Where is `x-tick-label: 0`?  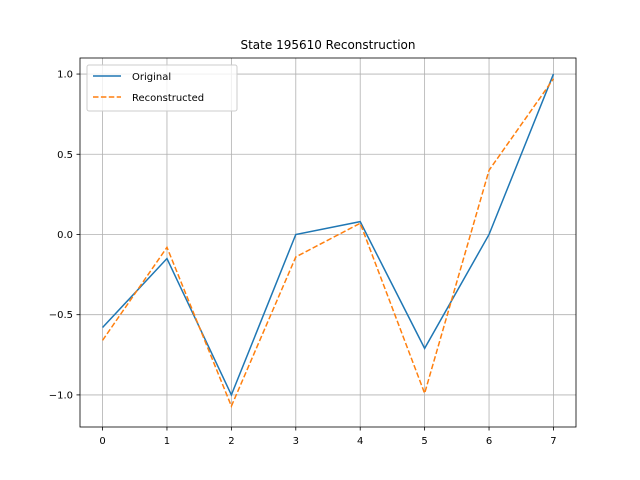
x-tick-label: 0 is located at coordinates (102, 441).